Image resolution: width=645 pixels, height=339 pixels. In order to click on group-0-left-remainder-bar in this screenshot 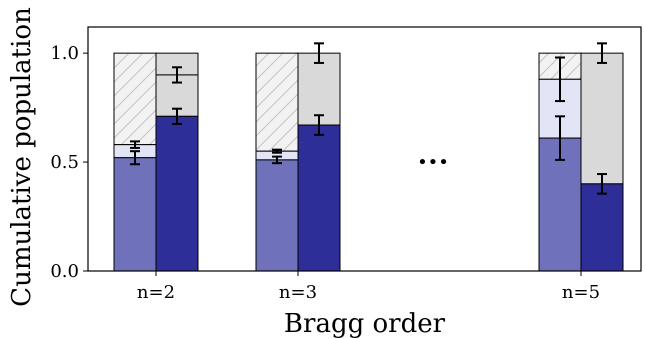, I will do `click(135, 99)`.